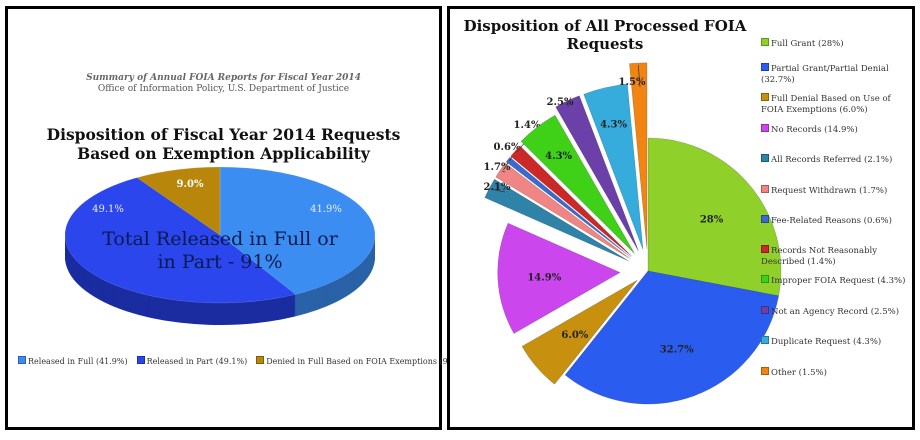 The image size is (920, 440). Describe the element at coordinates (712, 219) in the screenshot. I see `data-label-full-grant: 28%` at that location.